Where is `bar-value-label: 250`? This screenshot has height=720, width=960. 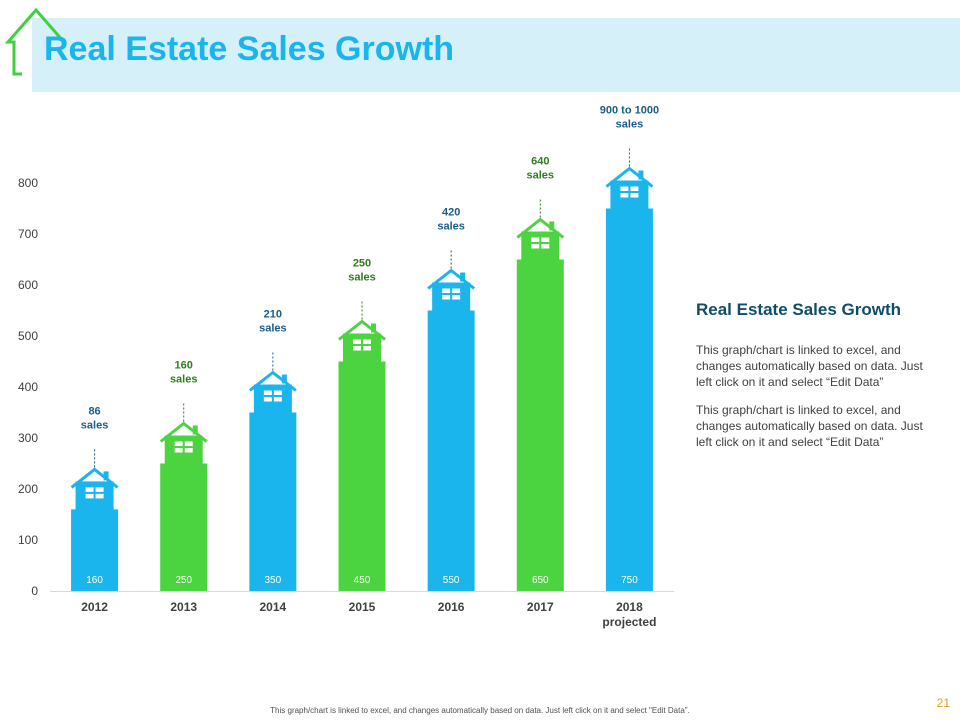 bar-value-label: 250 is located at coordinates (183, 580).